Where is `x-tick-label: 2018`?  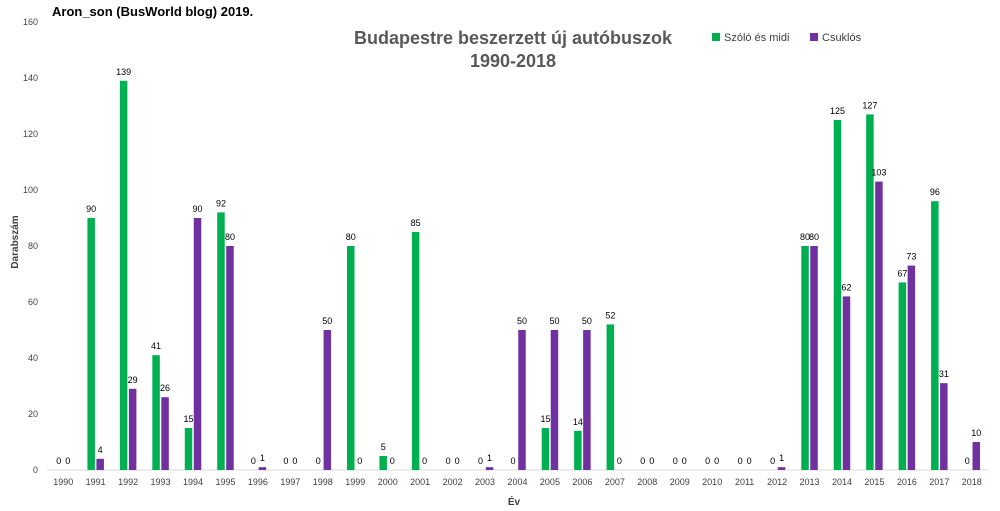
x-tick-label: 2018 is located at coordinates (972, 482).